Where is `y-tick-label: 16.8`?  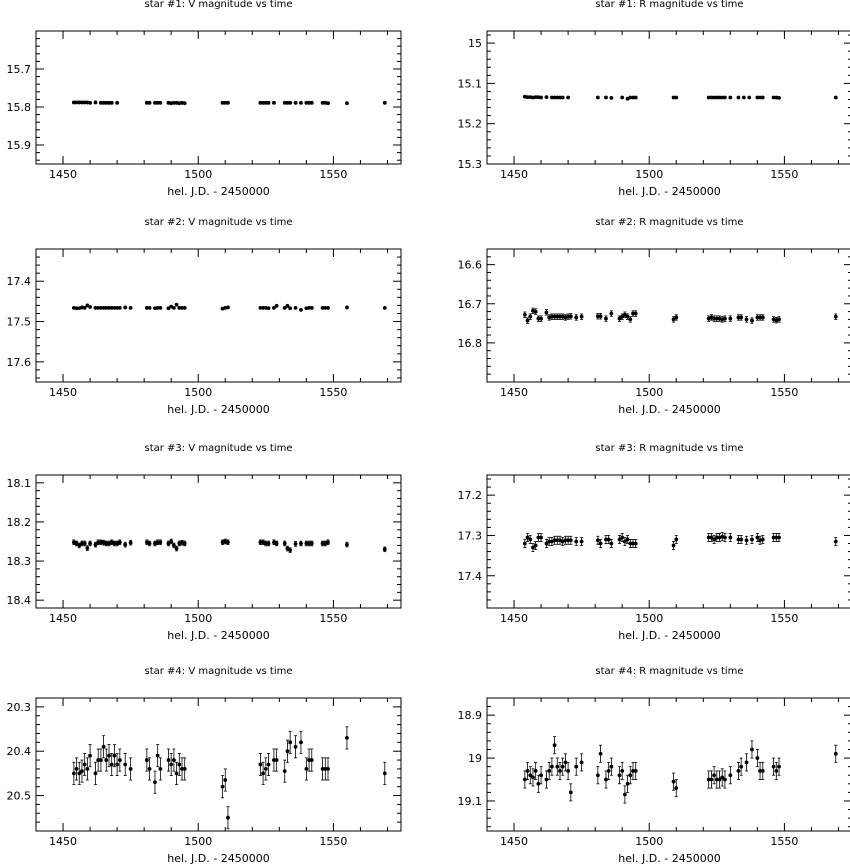
y-tick-label: 16.8 is located at coordinates (470, 343).